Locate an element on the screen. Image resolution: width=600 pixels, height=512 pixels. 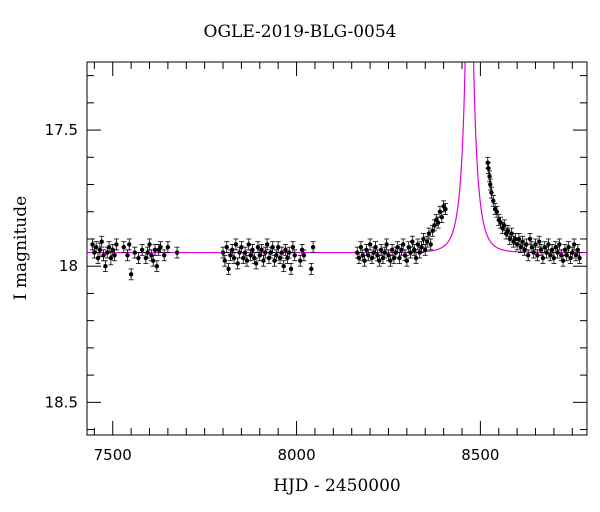
y-axis-label: I magnitude is located at coordinates (21, 248).